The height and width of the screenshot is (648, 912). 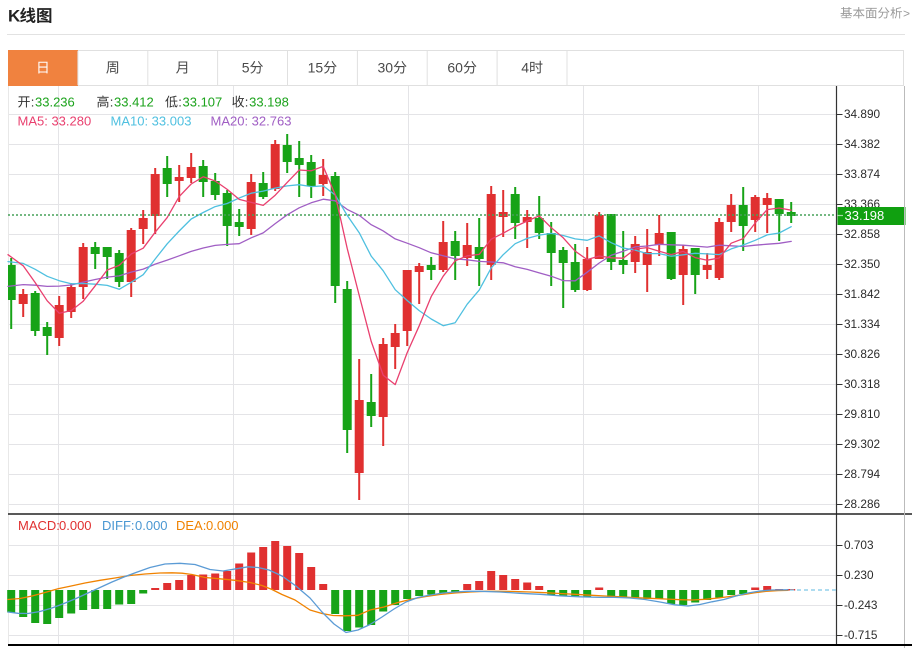 What do you see at coordinates (151, 121) in the screenshot?
I see `svg-text: MA10: 33.003` at bounding box center [151, 121].